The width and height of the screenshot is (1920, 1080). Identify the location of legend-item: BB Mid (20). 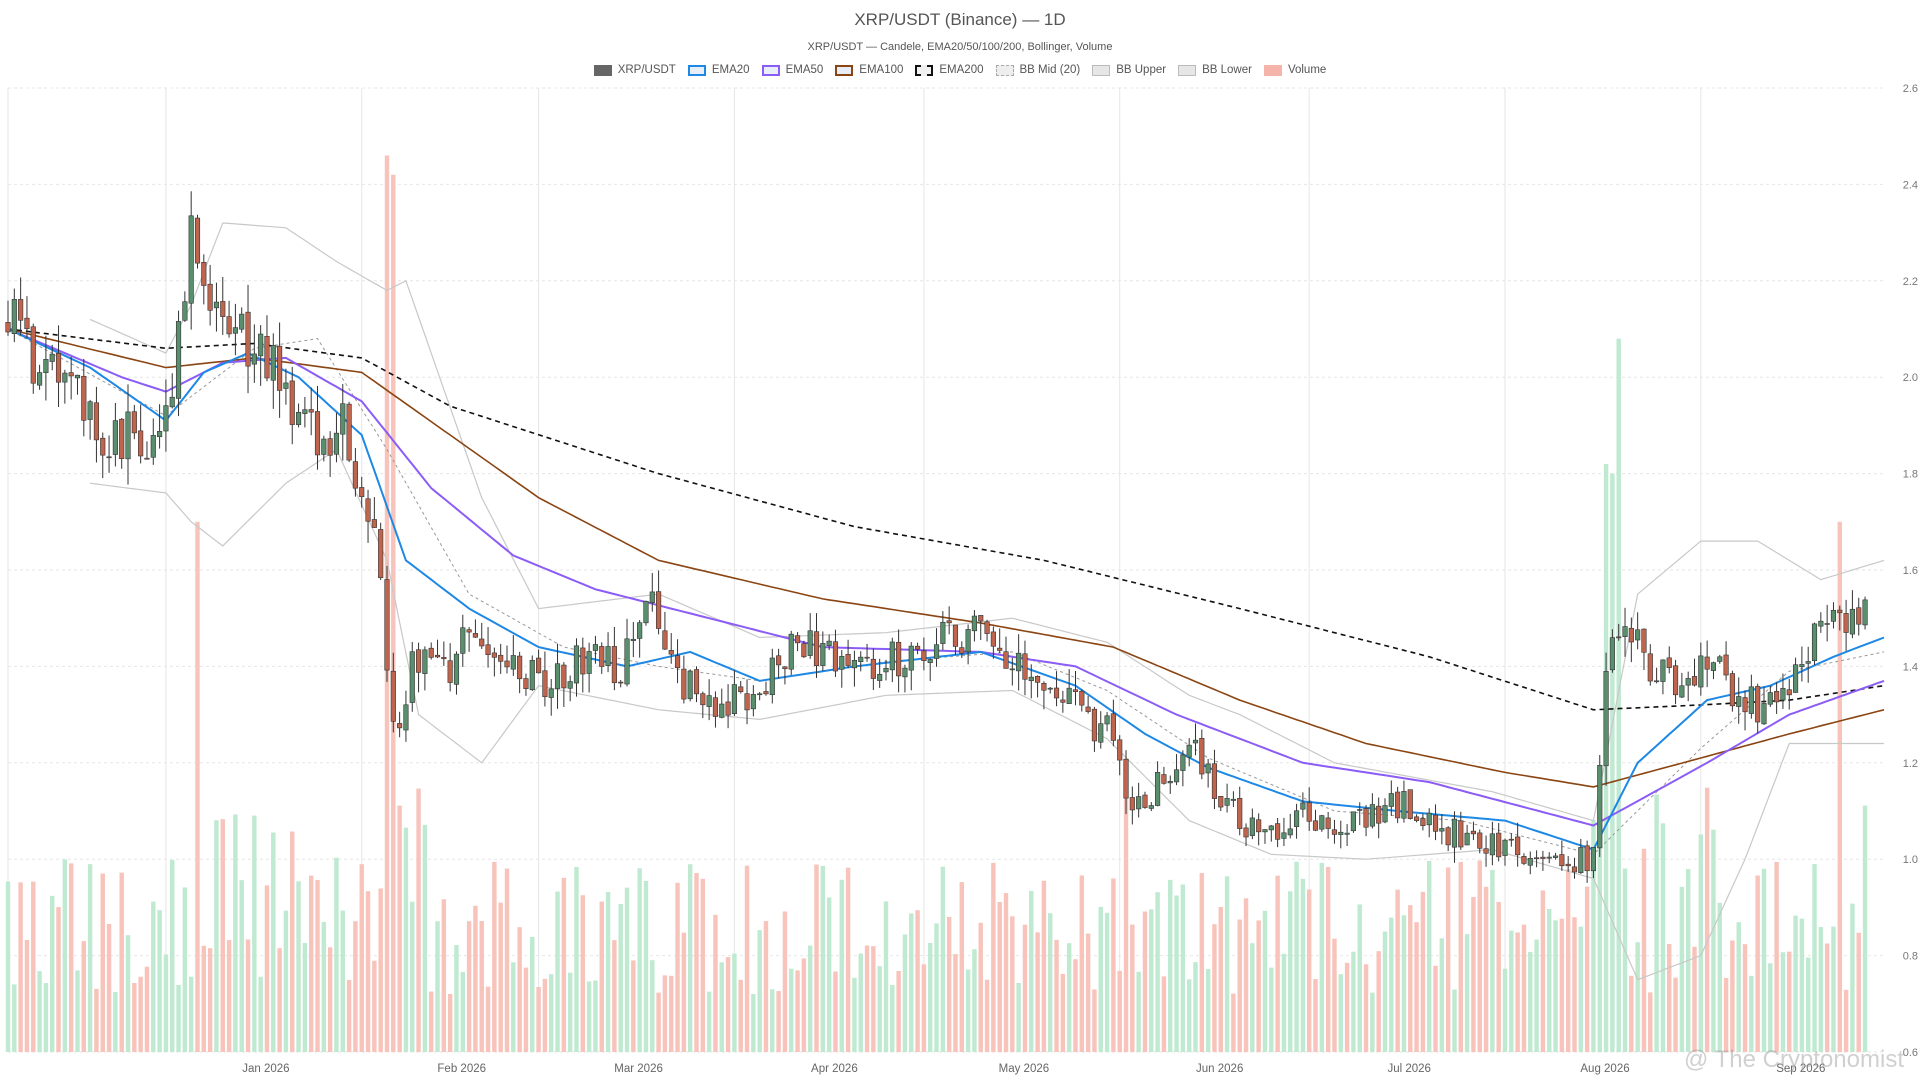
(1037, 70).